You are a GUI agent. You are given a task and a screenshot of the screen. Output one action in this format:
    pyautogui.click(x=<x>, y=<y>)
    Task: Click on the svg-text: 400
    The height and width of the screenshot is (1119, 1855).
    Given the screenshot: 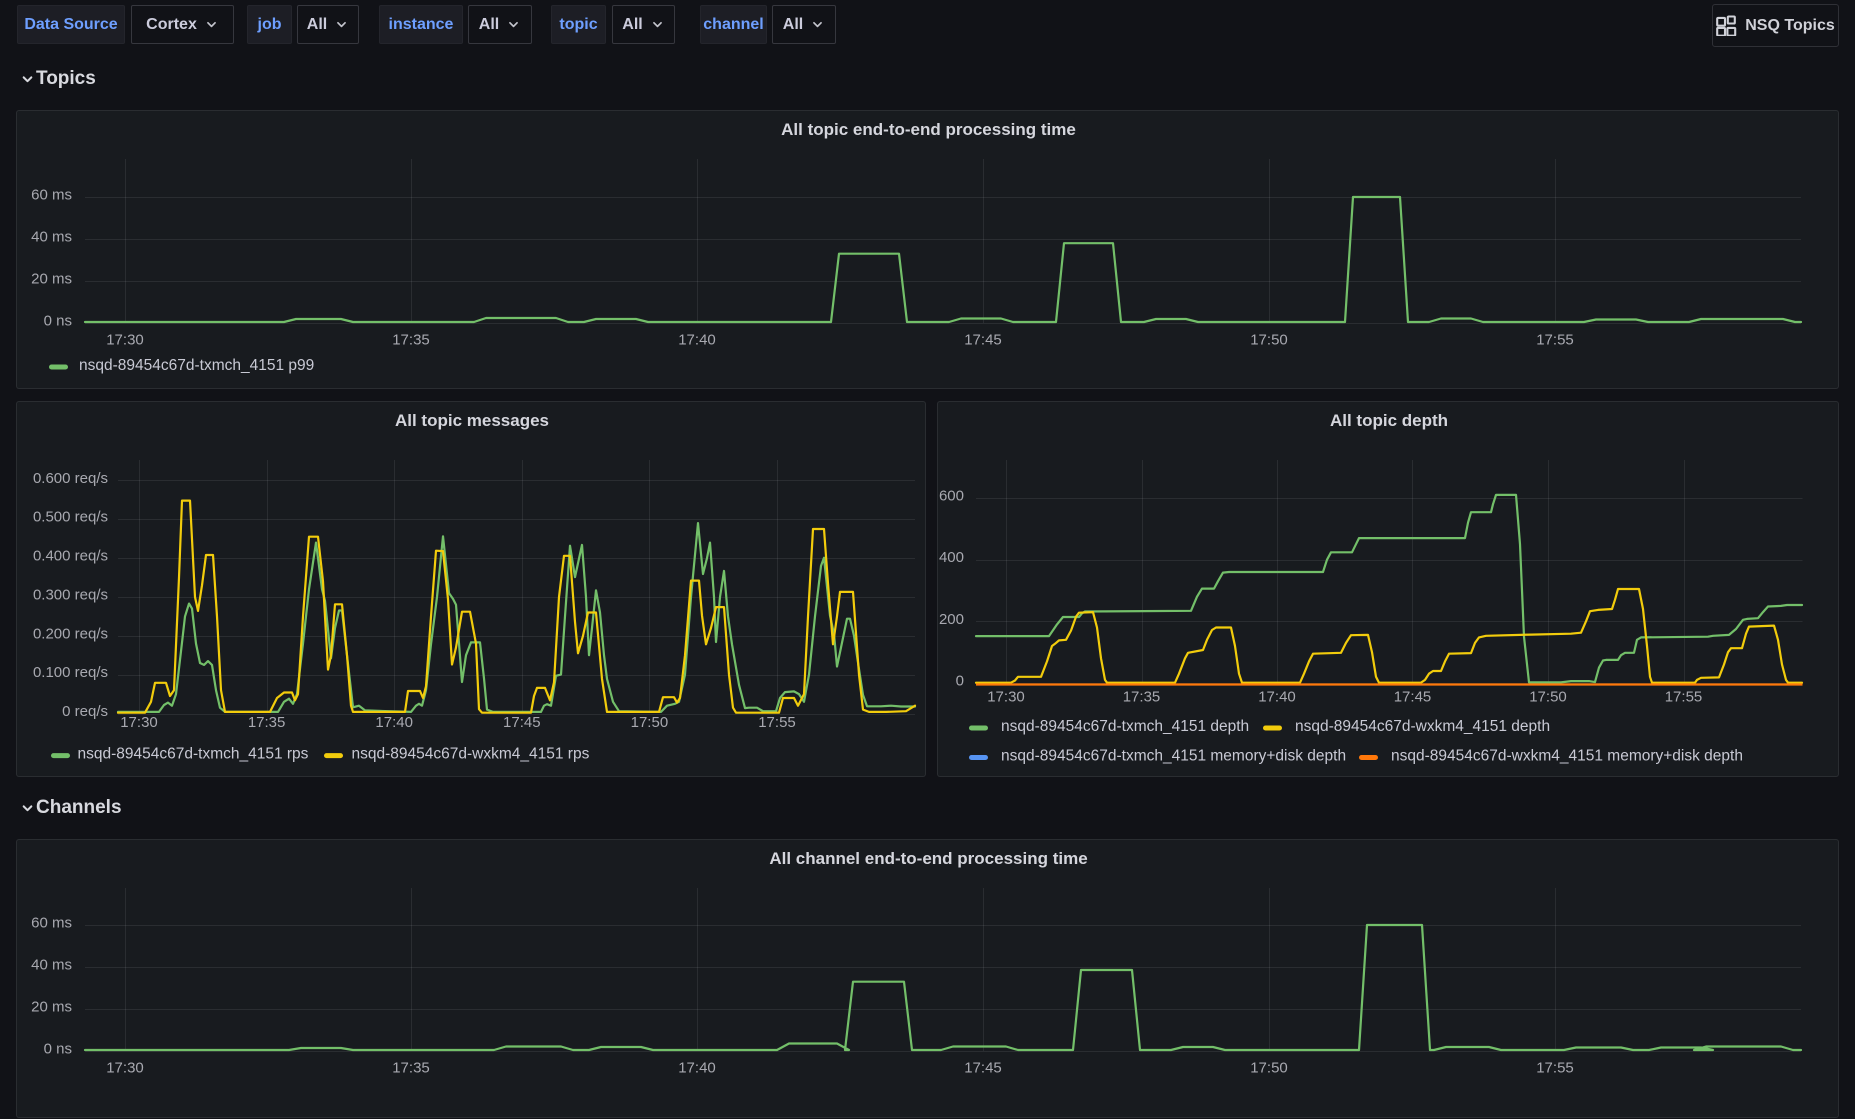 What is the action you would take?
    pyautogui.click(x=951, y=557)
    